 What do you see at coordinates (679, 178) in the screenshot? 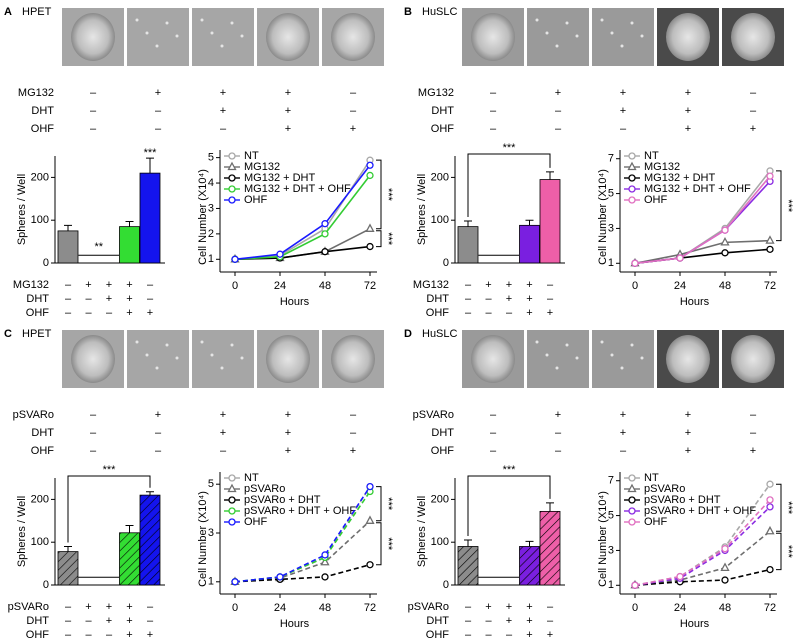
I see `legend-label: MG132 + DHT` at bounding box center [679, 178].